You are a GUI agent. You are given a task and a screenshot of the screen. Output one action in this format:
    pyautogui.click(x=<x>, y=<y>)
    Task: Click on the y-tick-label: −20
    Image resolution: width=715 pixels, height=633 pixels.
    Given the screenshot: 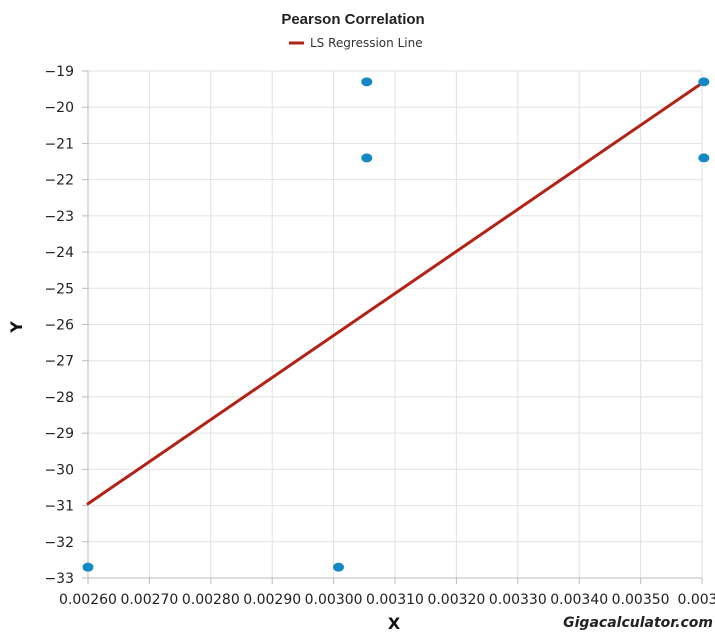 What is the action you would take?
    pyautogui.click(x=59, y=108)
    